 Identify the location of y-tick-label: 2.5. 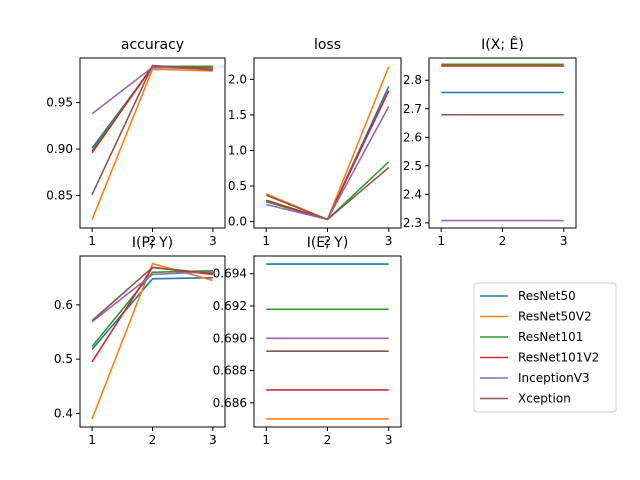
(412, 166).